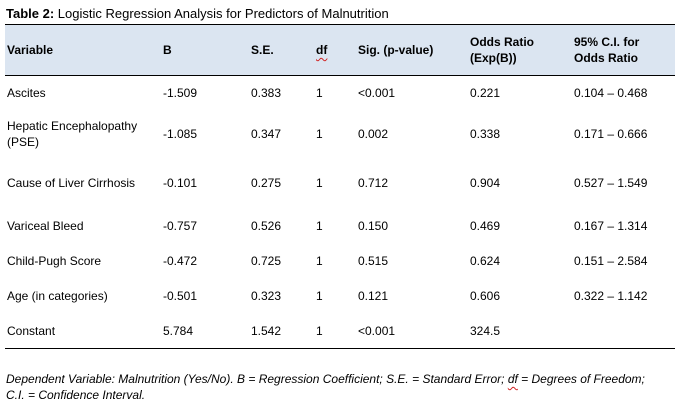 This screenshot has height=412, width=681. What do you see at coordinates (373, 261) in the screenshot?
I see `cell-sig: 0.515` at bounding box center [373, 261].